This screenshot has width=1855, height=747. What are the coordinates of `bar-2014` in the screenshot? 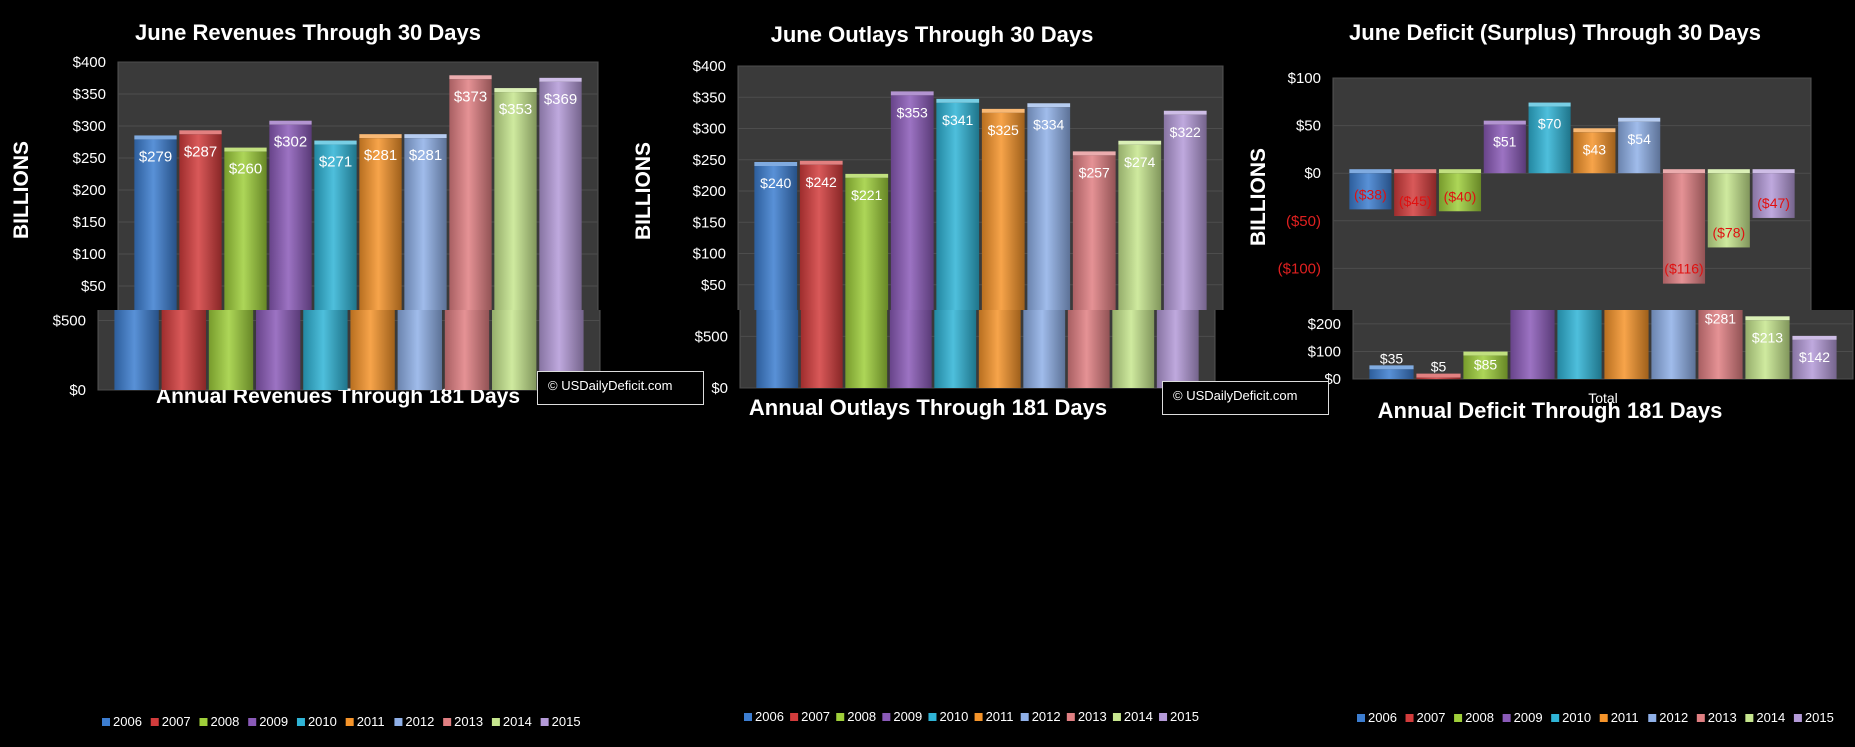 It's located at (1767, 349).